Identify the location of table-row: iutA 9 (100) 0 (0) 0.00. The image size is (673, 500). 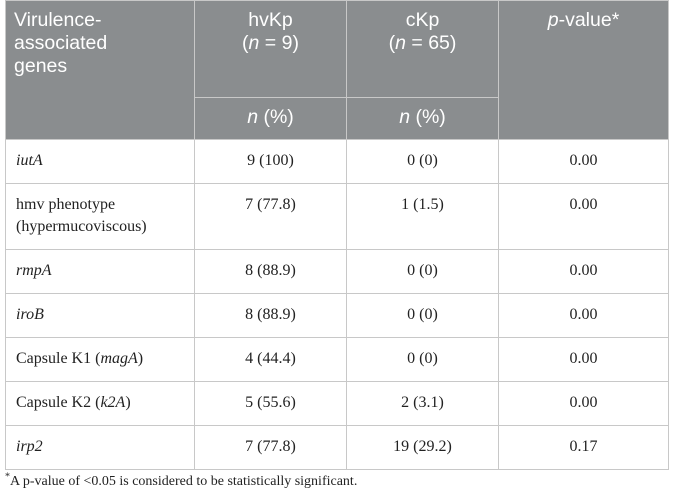
(337, 161).